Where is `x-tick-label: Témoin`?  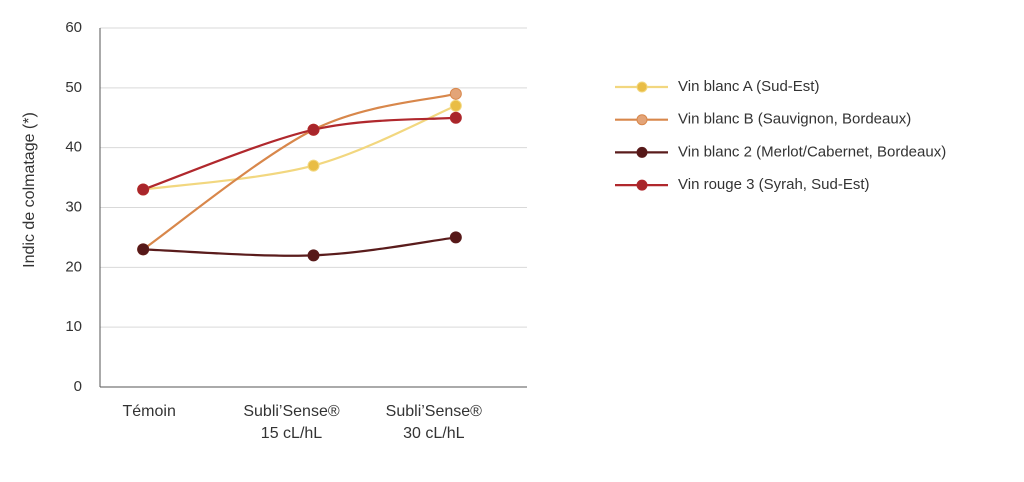
x-tick-label: Témoin is located at coordinates (148, 411).